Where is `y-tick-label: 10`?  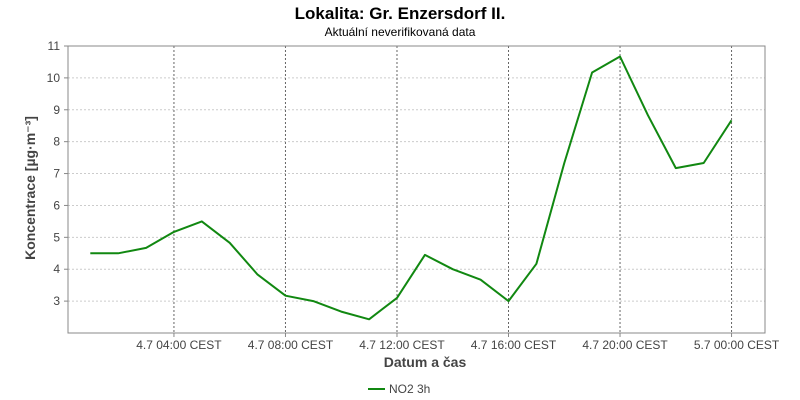 y-tick-label: 10 is located at coordinates (54, 78).